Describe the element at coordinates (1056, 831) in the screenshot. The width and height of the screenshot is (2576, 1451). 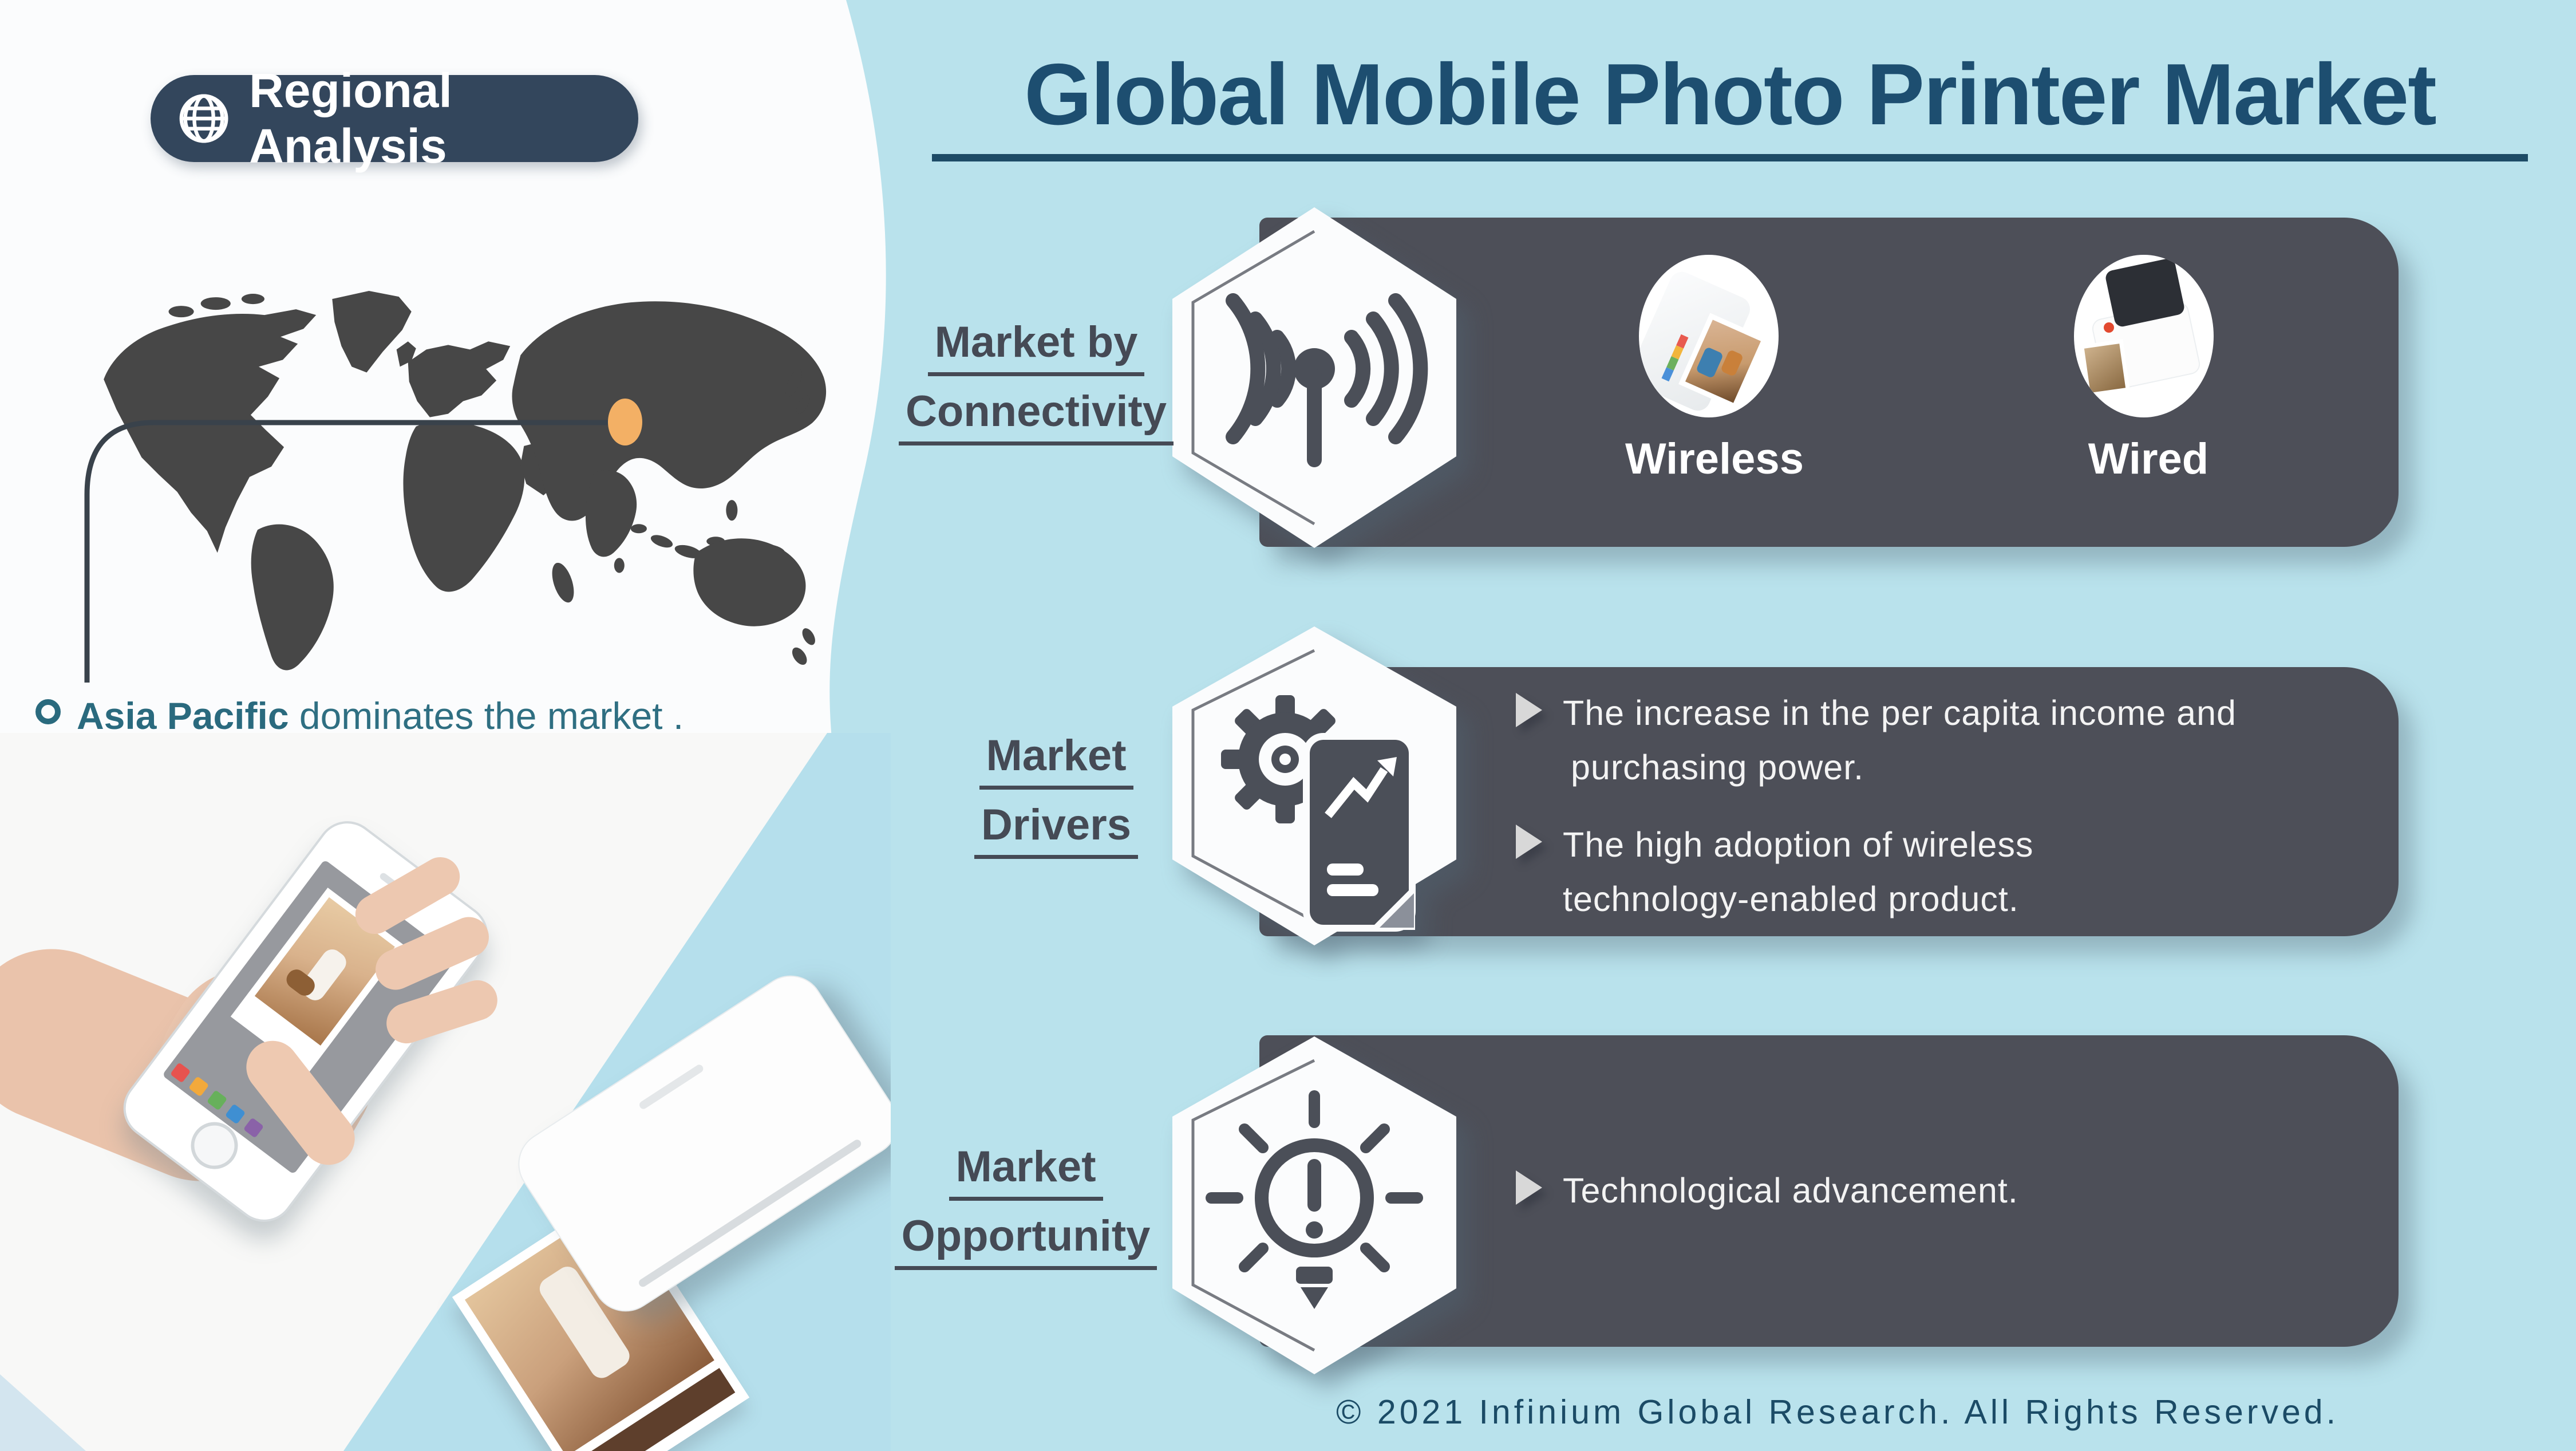
I see `drivers-label-line2: Drivers` at that location.